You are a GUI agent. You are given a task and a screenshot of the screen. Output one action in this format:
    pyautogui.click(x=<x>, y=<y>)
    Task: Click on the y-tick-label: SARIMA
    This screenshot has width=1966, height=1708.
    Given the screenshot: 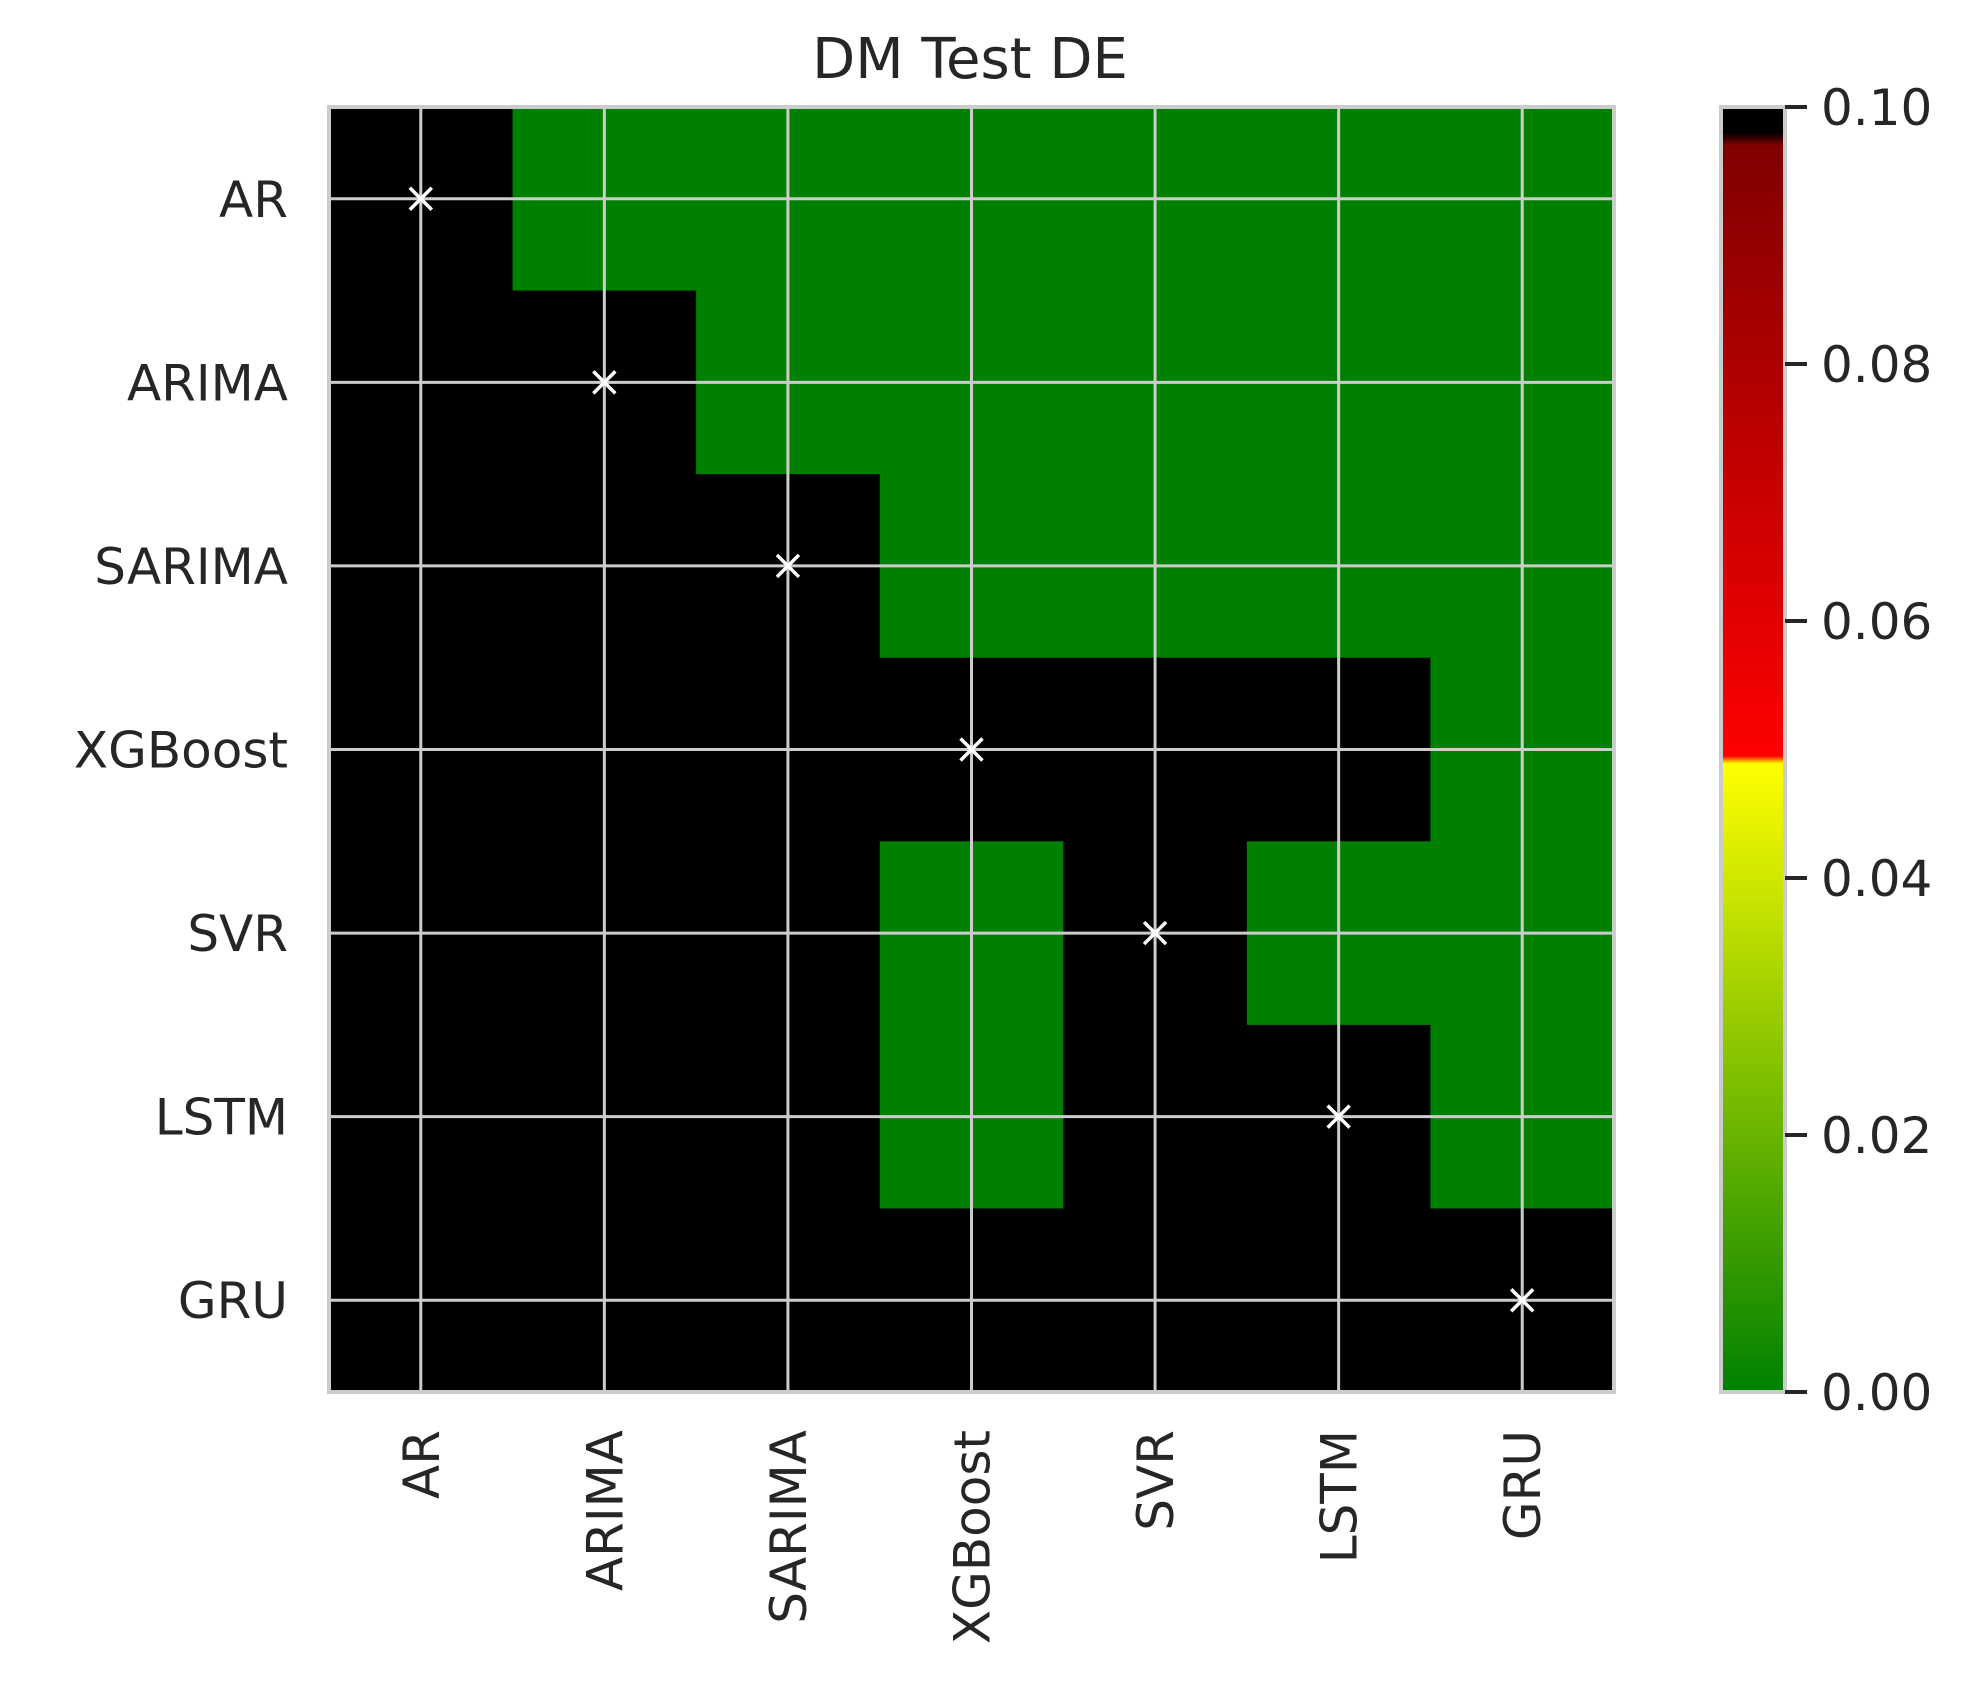 What is the action you would take?
    pyautogui.click(x=191, y=567)
    